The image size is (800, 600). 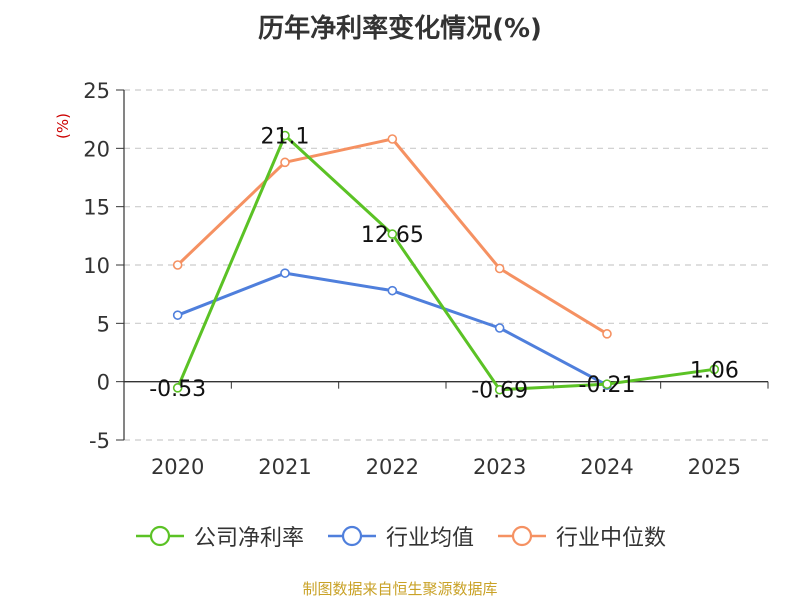 I want to click on data-label: -0.69, so click(x=499, y=391).